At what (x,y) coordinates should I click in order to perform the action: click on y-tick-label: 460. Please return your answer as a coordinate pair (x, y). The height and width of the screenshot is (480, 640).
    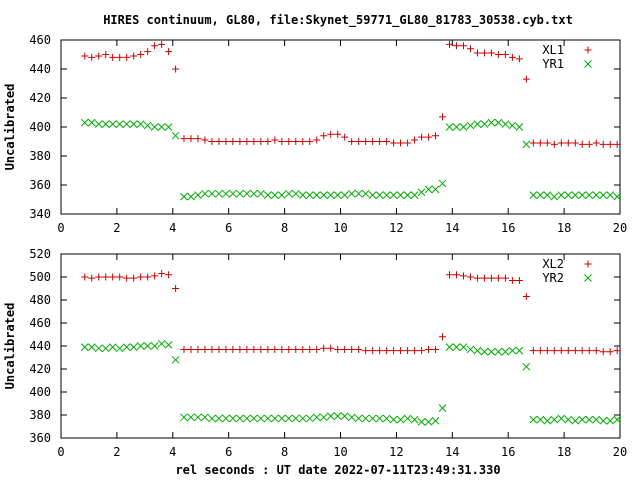
    Looking at the image, I should click on (40, 40).